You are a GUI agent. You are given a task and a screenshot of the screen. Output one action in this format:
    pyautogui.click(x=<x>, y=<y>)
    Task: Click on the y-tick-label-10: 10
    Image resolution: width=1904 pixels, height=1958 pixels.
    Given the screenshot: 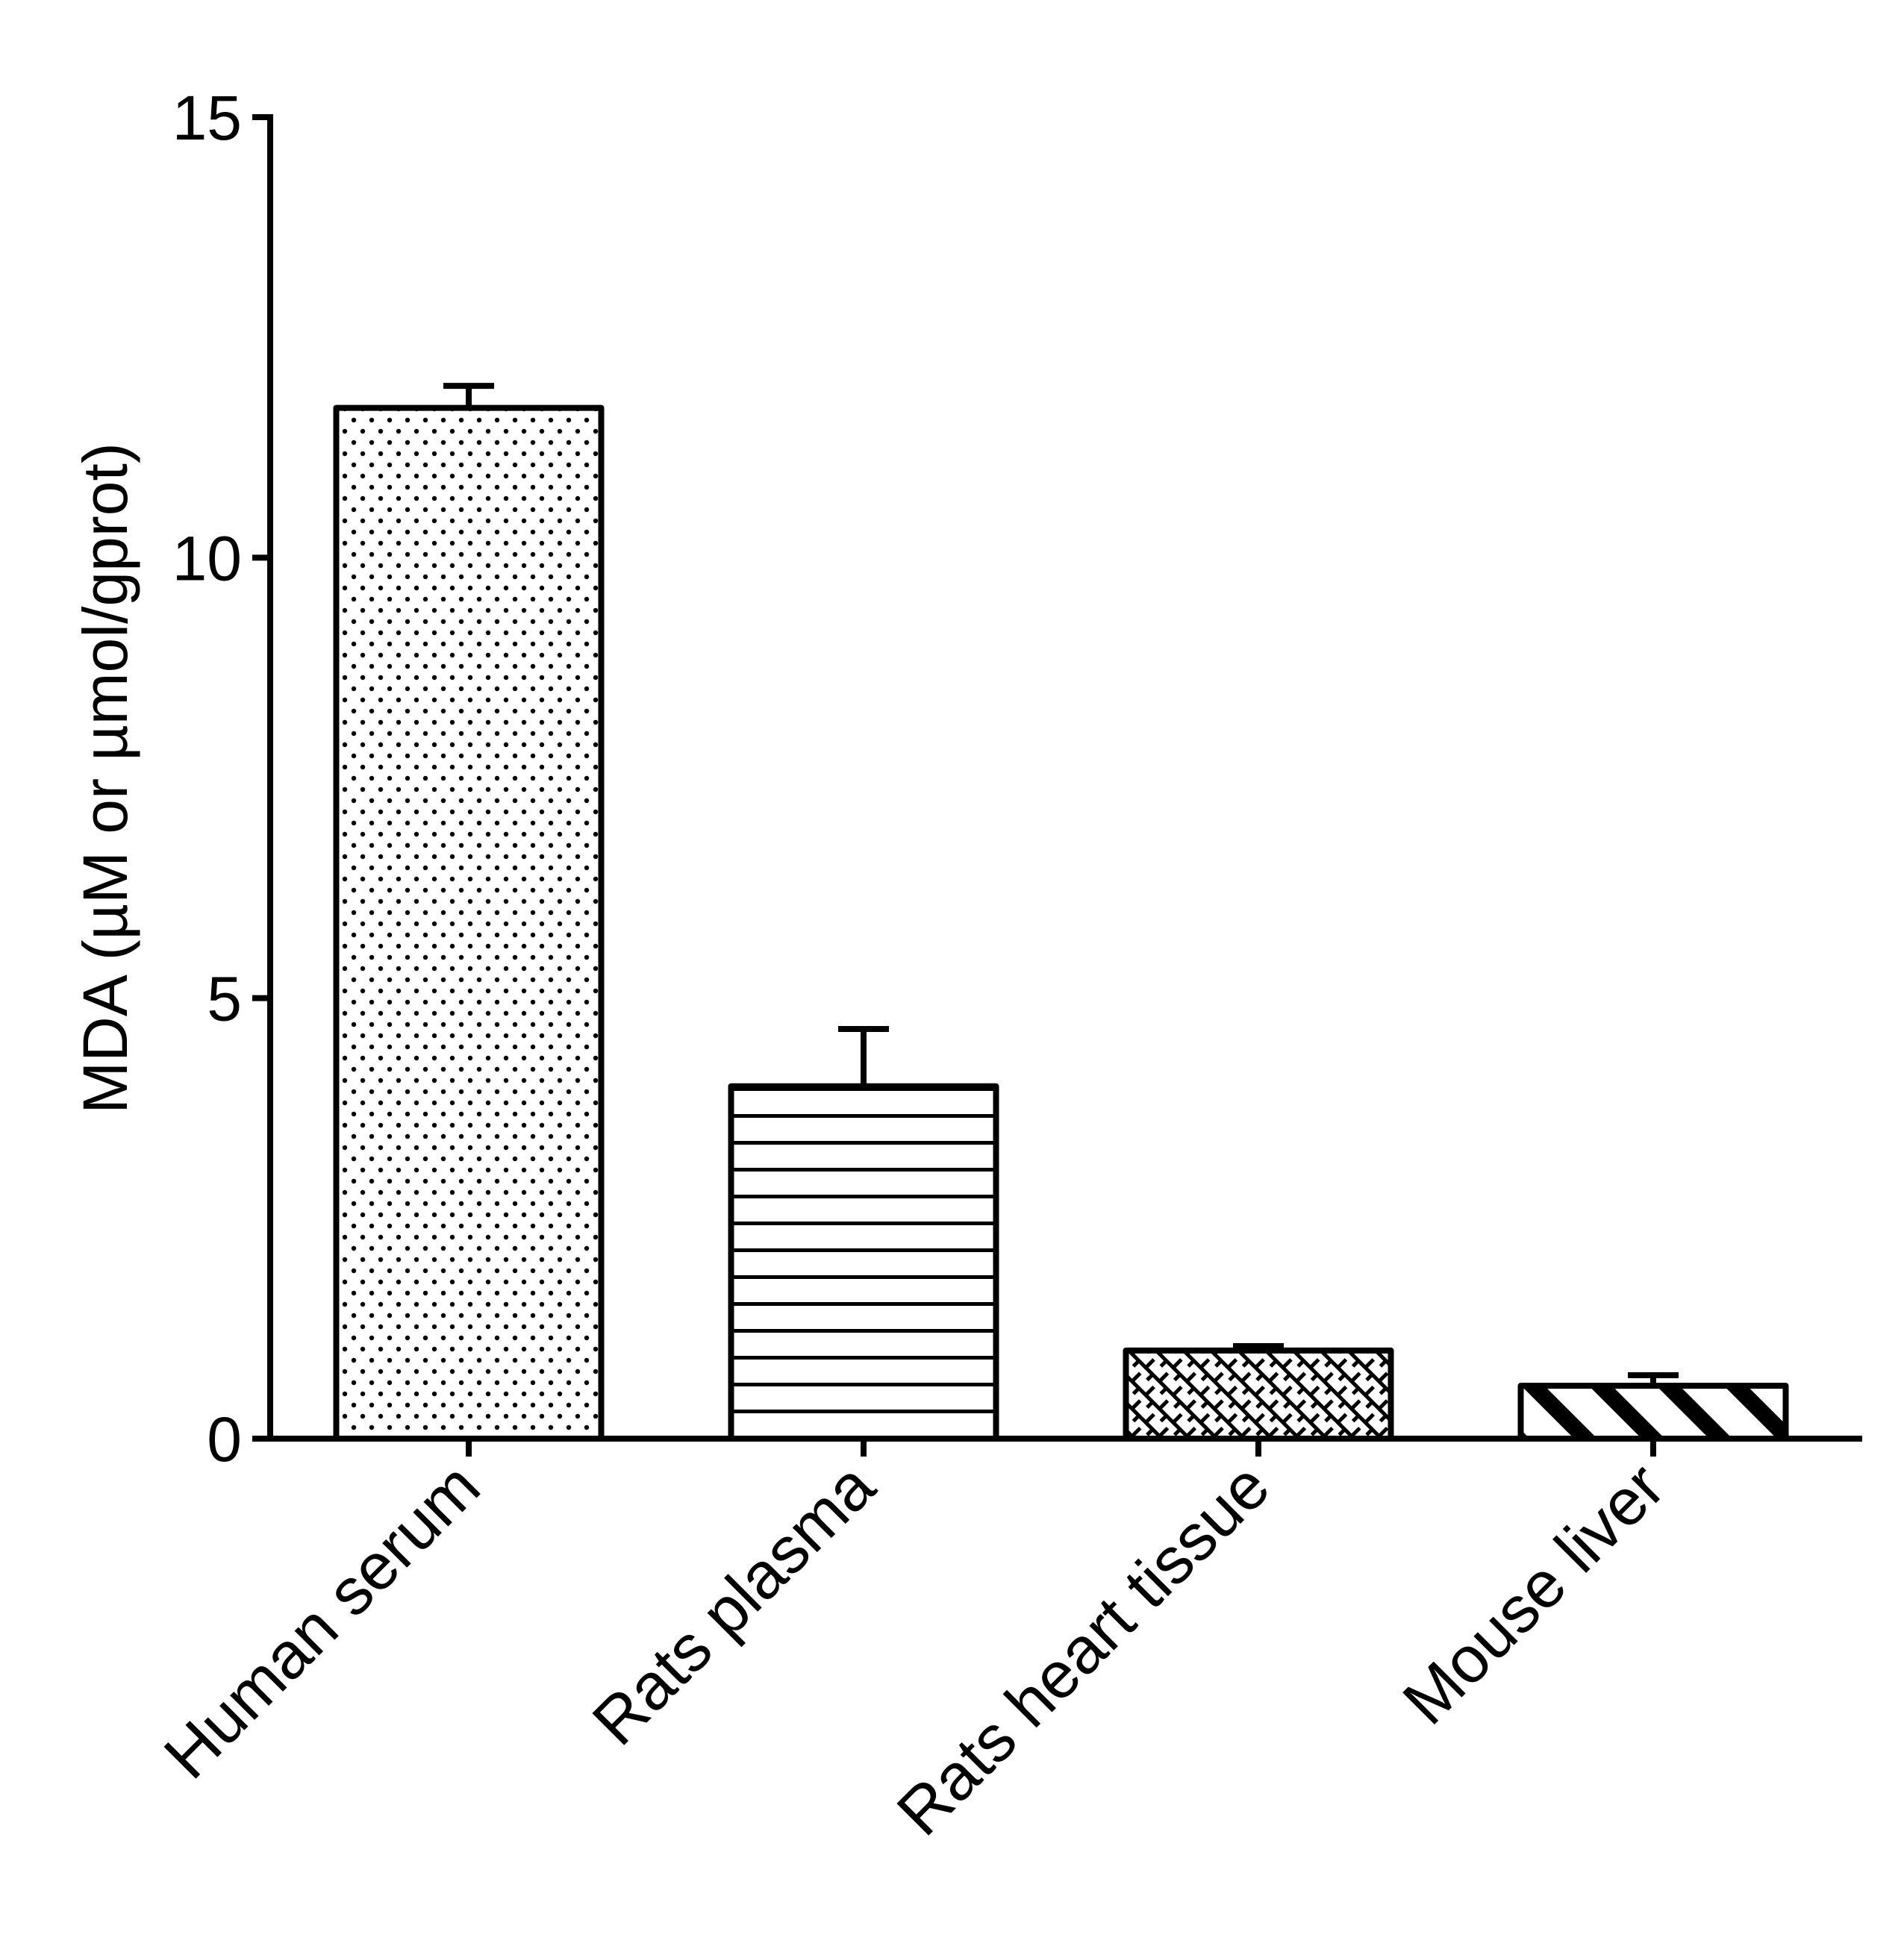 What is the action you would take?
    pyautogui.click(x=207, y=558)
    